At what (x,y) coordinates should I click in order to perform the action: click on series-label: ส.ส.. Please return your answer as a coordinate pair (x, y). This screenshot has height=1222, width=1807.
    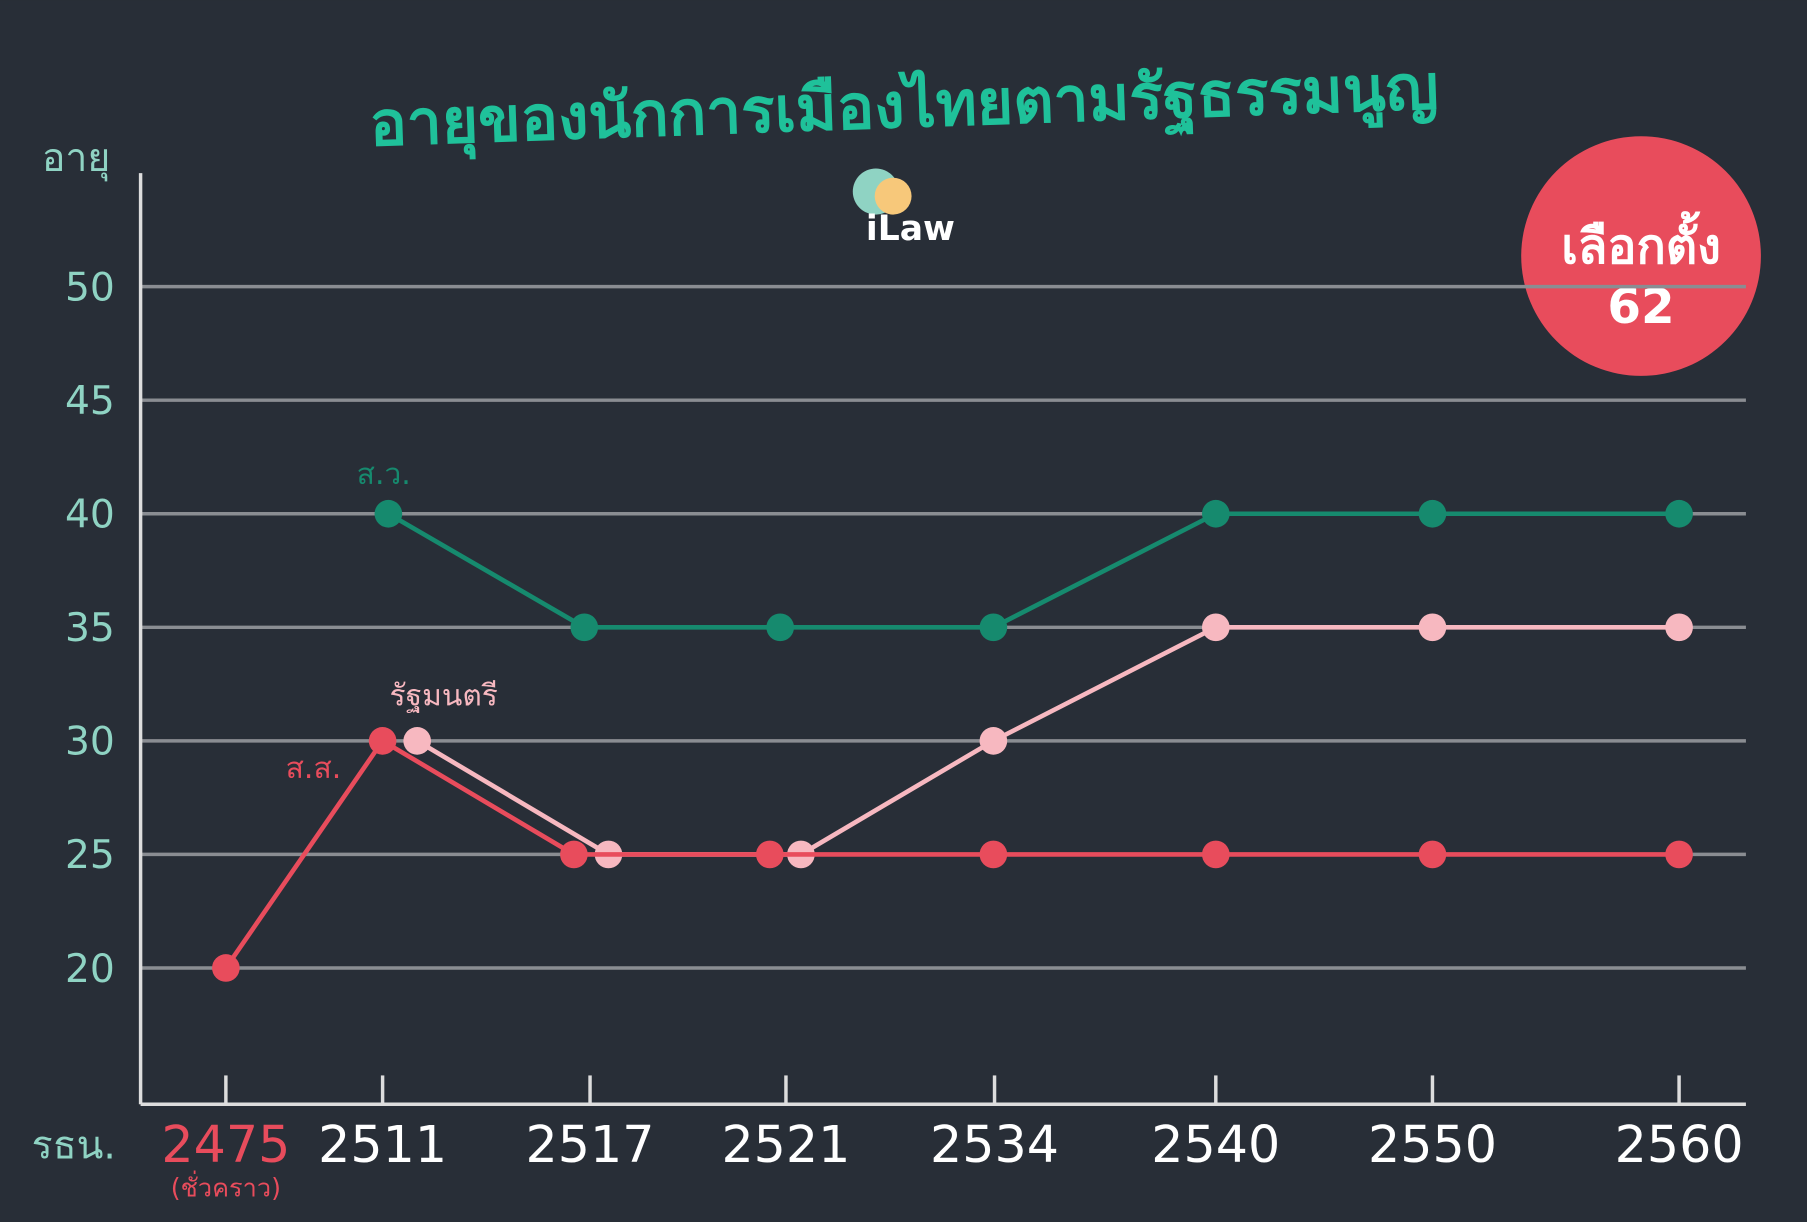
    Looking at the image, I should click on (314, 768).